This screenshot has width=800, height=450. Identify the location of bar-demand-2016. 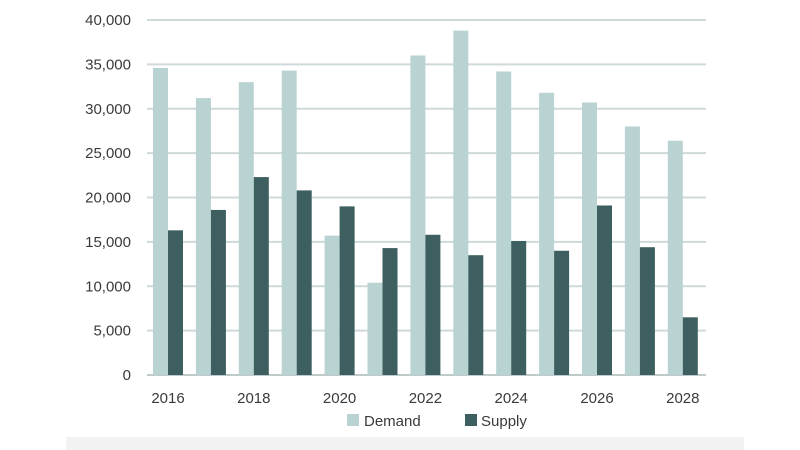
(160, 221).